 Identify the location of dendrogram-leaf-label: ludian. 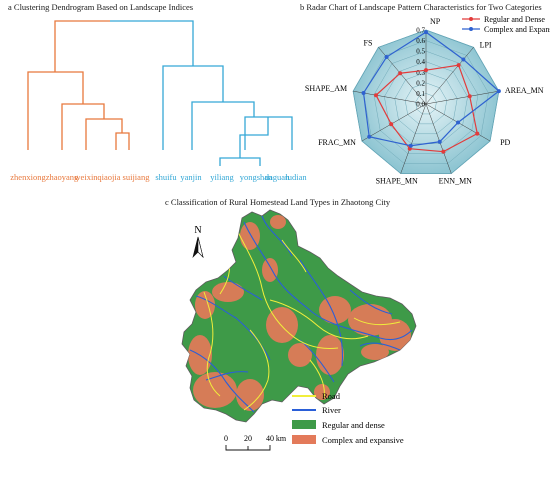
(296, 177).